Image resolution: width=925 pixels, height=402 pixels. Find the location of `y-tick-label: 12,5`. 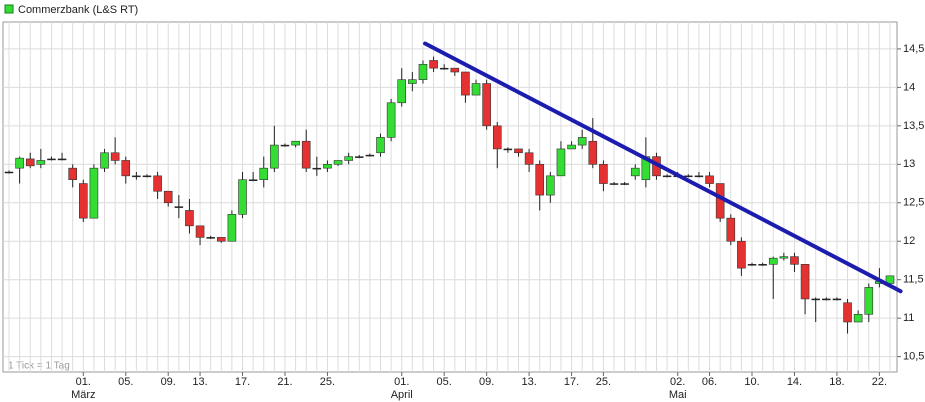

y-tick-label: 12,5 is located at coordinates (913, 203).